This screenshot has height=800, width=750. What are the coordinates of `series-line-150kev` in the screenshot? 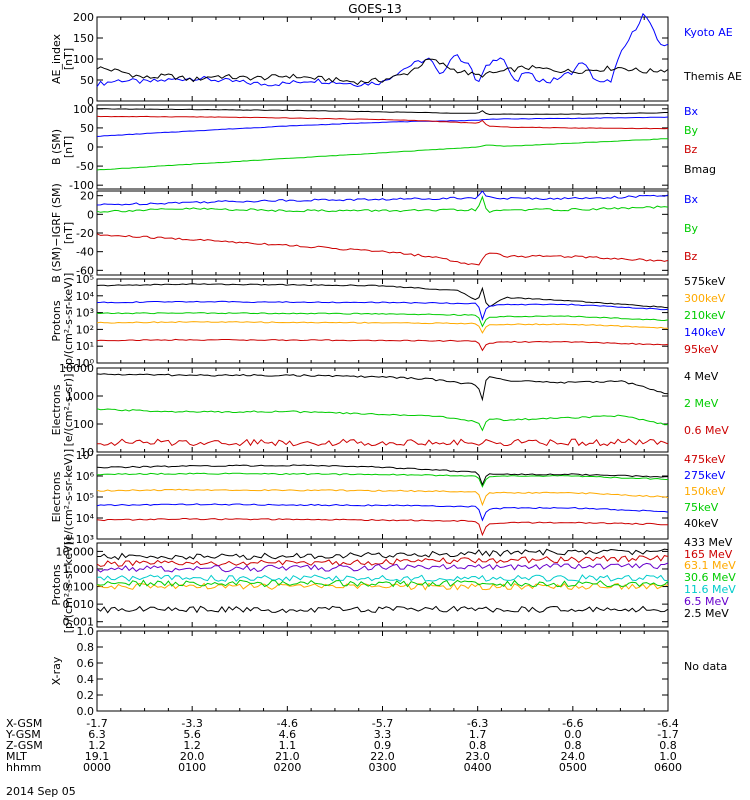 It's located at (382, 497).